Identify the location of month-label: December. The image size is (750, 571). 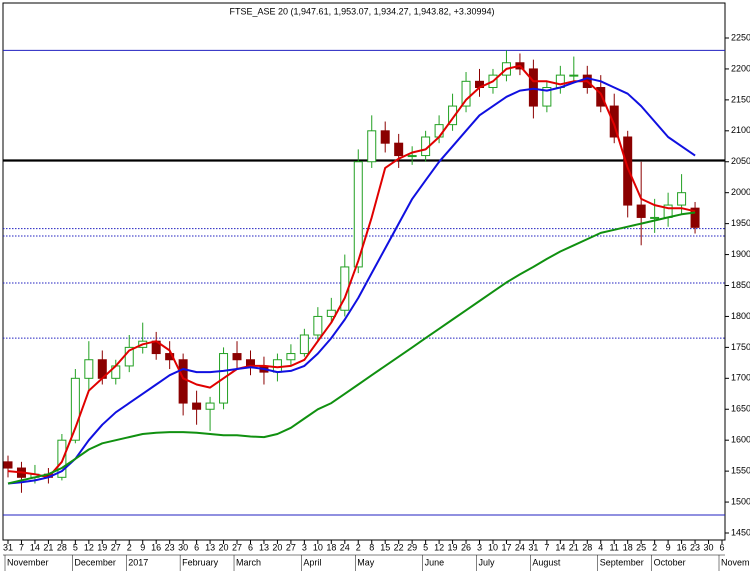
(95, 562).